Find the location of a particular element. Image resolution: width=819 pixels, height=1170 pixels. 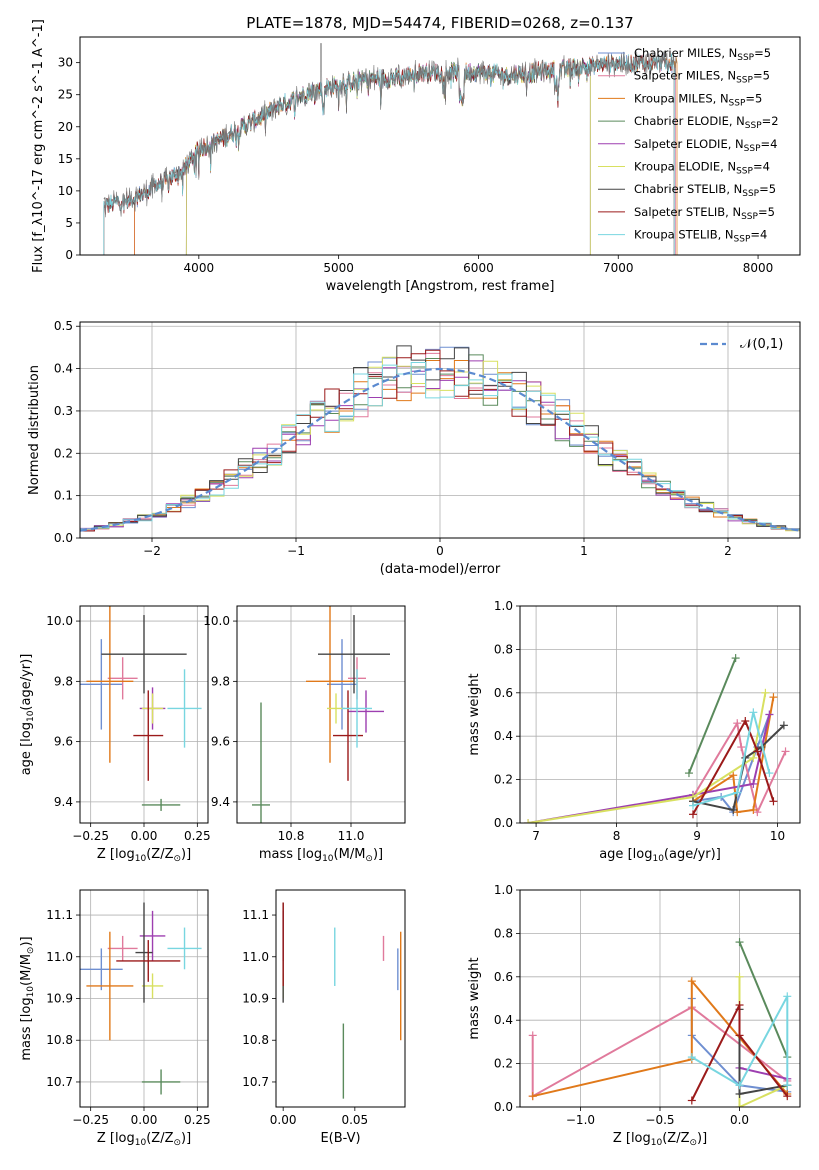

x-axis-label: age [log10(age/yr)] is located at coordinates (660, 855).